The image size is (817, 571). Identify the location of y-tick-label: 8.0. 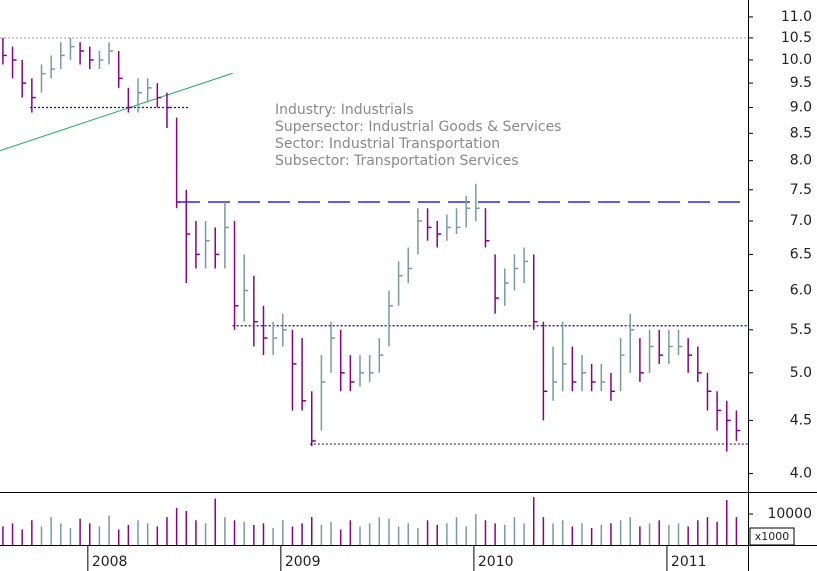
(801, 161).